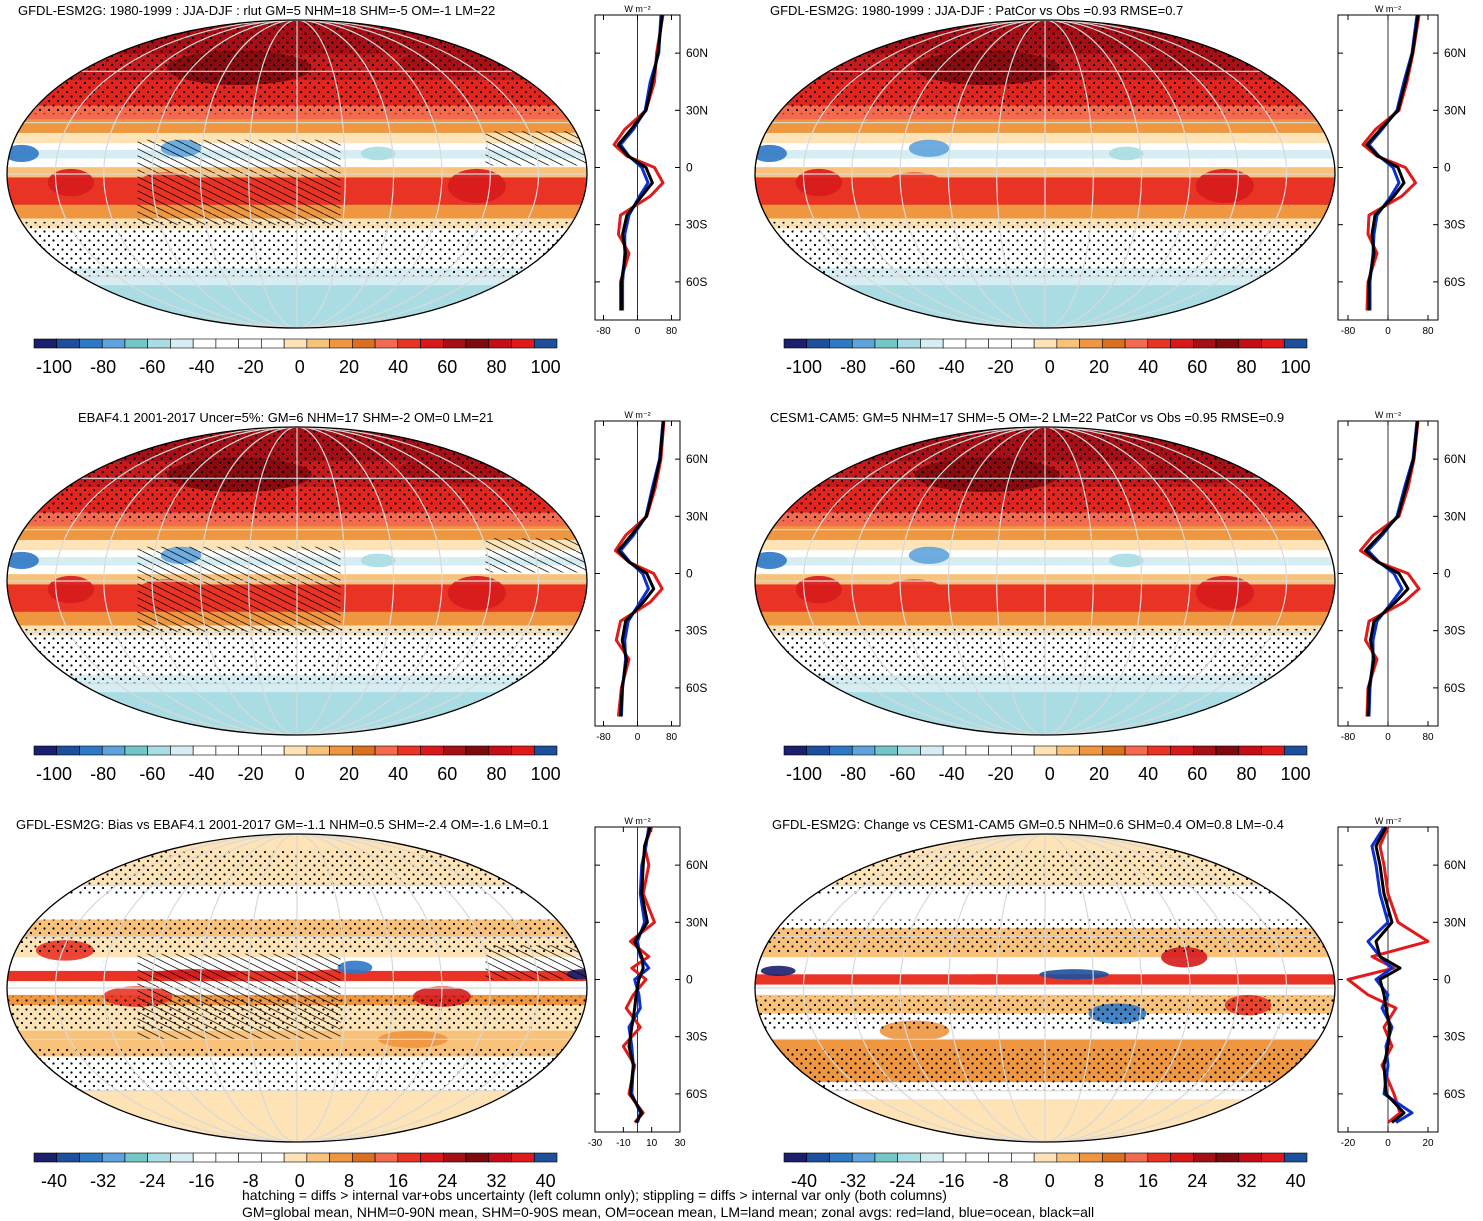  What do you see at coordinates (447, 774) in the screenshot?
I see `colorbar-label: 60` at bounding box center [447, 774].